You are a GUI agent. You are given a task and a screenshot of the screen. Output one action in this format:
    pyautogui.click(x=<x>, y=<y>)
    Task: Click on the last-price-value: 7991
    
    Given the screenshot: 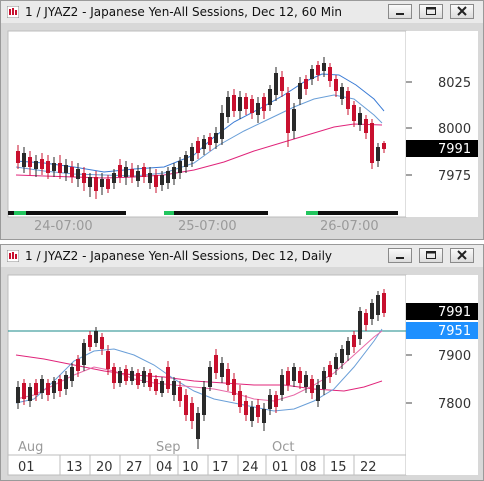 What is the action you would take?
    pyautogui.click(x=454, y=149)
    